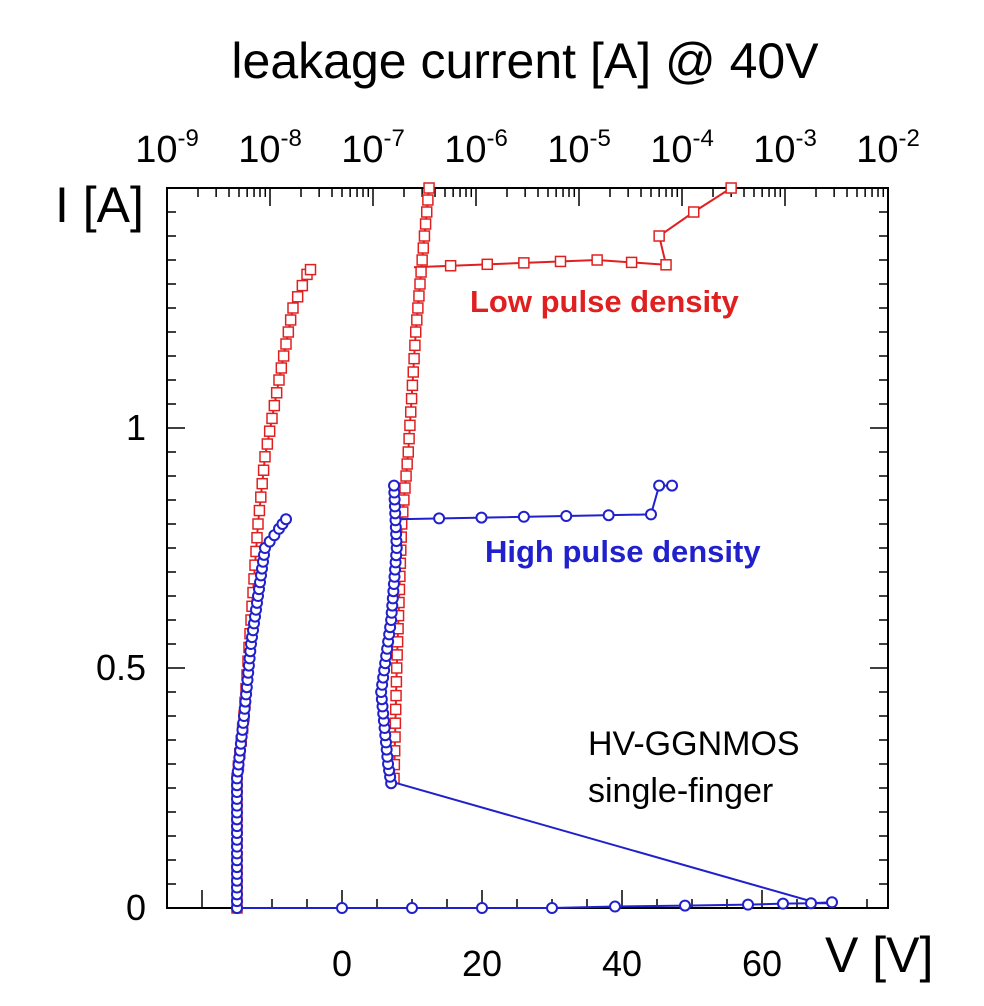 The width and height of the screenshot is (984, 1006). What do you see at coordinates (525, 61) in the screenshot?
I see `chart-title: leakage current [A] @ 40V` at bounding box center [525, 61].